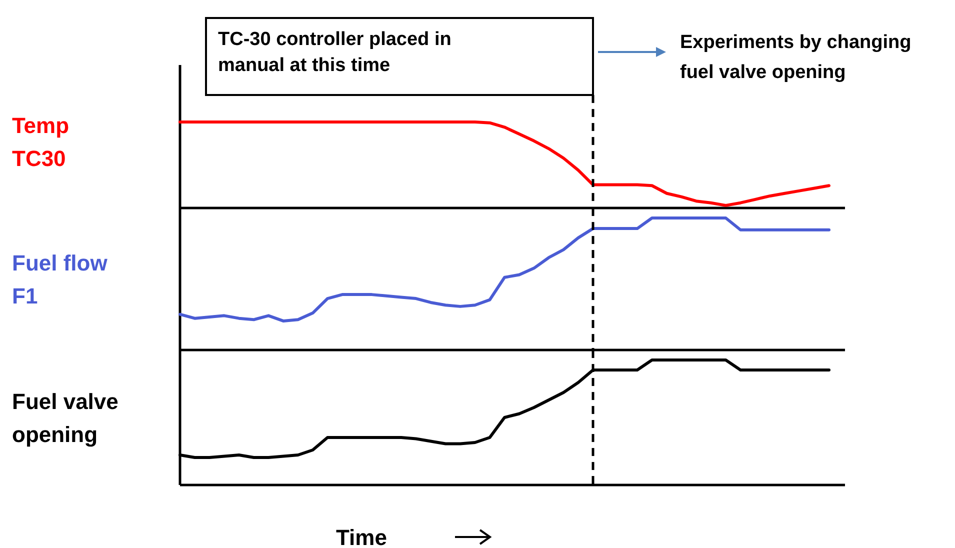  What do you see at coordinates (796, 57) in the screenshot?
I see `text: Experiments by changing fuel valve opening` at bounding box center [796, 57].